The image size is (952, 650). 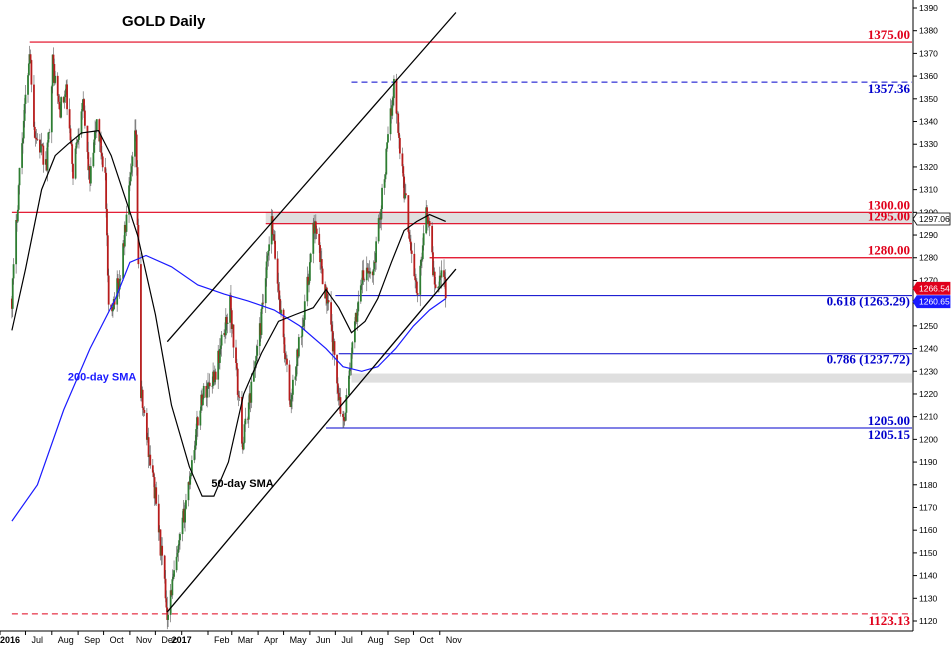 I want to click on price-tag-label: 1260.65, so click(x=934, y=302).